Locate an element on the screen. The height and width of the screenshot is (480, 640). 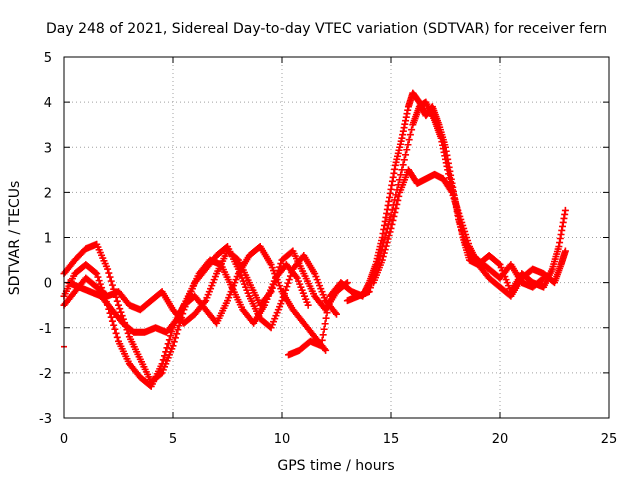
y-tick-label: -1 is located at coordinates (45, 329).